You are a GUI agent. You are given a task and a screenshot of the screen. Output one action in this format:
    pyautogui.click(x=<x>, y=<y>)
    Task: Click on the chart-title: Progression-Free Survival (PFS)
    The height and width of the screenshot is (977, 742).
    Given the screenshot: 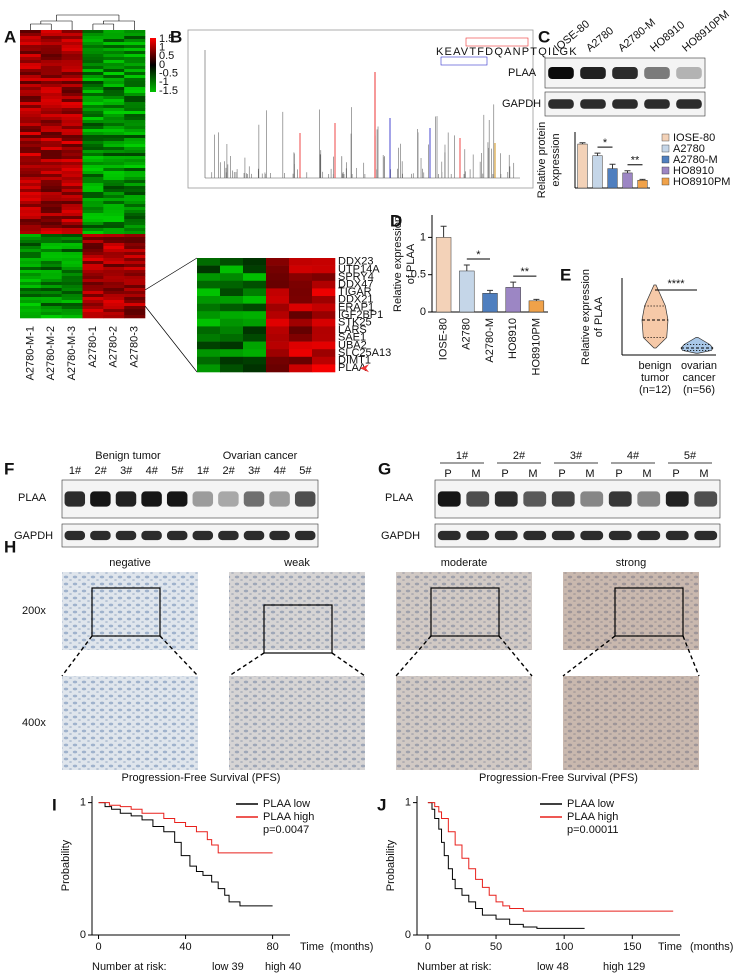 What is the action you would take?
    pyautogui.click(x=201, y=778)
    